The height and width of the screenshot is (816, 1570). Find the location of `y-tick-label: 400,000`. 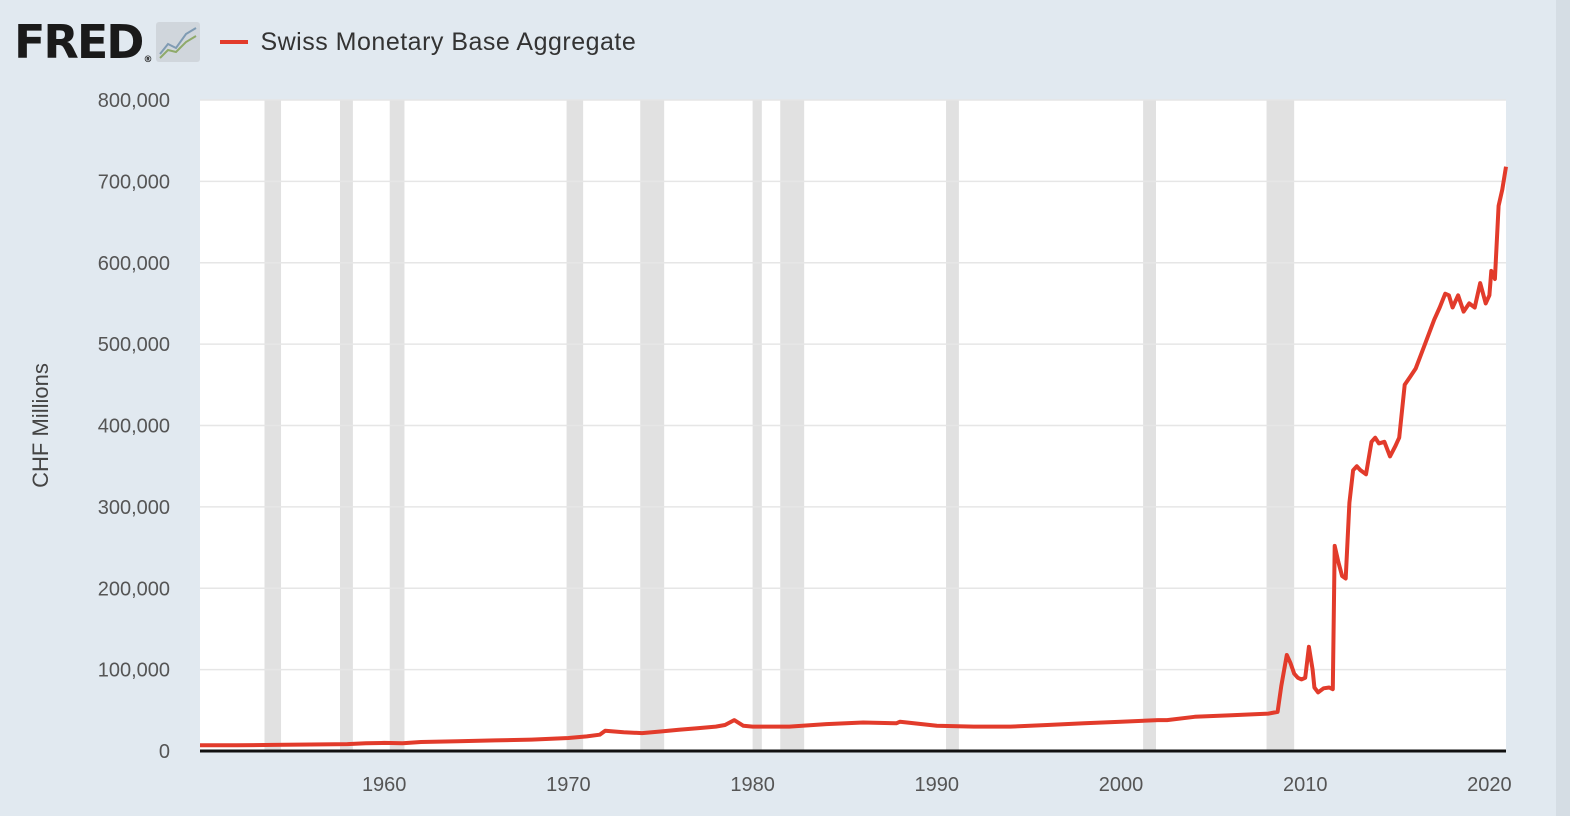

y-tick-label: 400,000 is located at coordinates (134, 427).